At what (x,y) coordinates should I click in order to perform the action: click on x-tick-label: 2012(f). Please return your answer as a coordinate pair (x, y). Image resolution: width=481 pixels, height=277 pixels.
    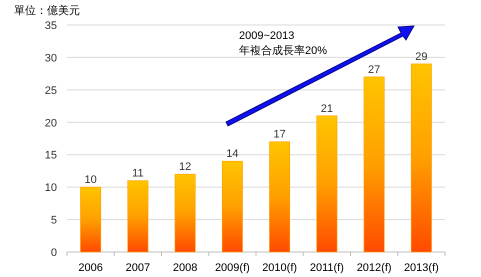
    Looking at the image, I should click on (374, 268).